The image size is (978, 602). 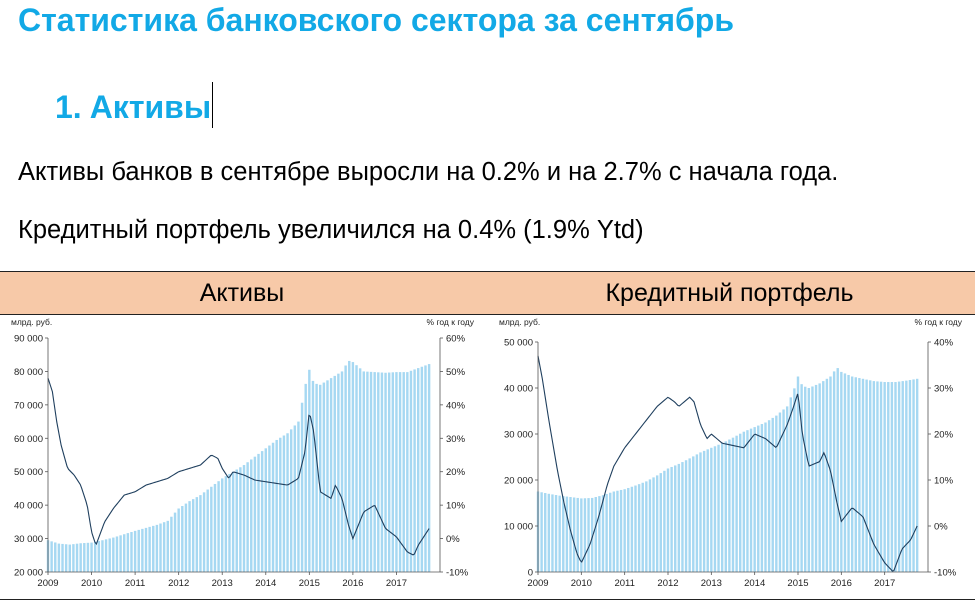 I want to click on right-tick-label: 10%, so click(x=456, y=506).